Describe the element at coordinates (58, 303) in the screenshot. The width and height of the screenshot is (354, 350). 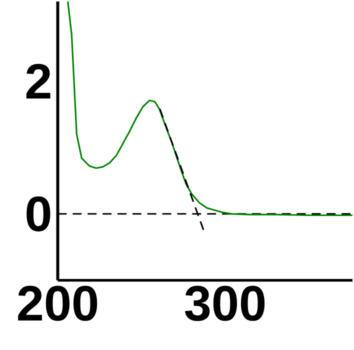
I see `x-tick-label: 200` at that location.